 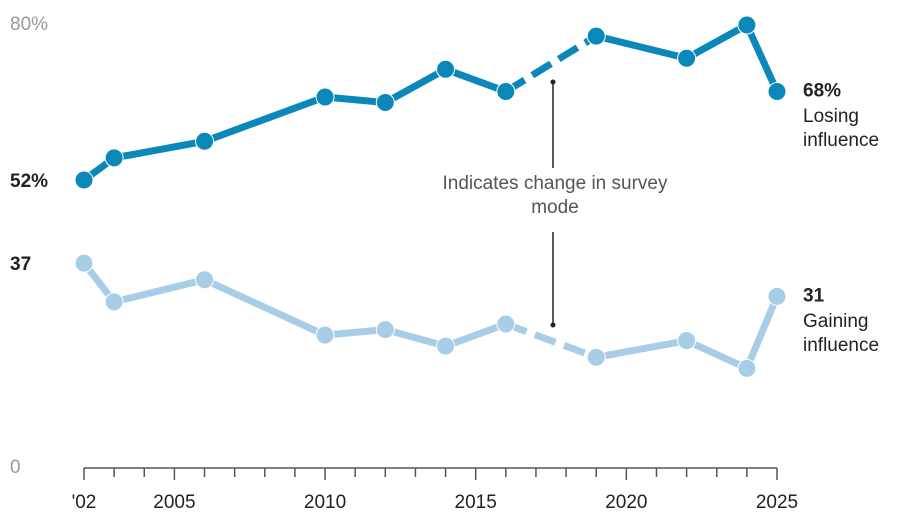 What do you see at coordinates (84, 502) in the screenshot?
I see `x-tick-label: '02` at bounding box center [84, 502].